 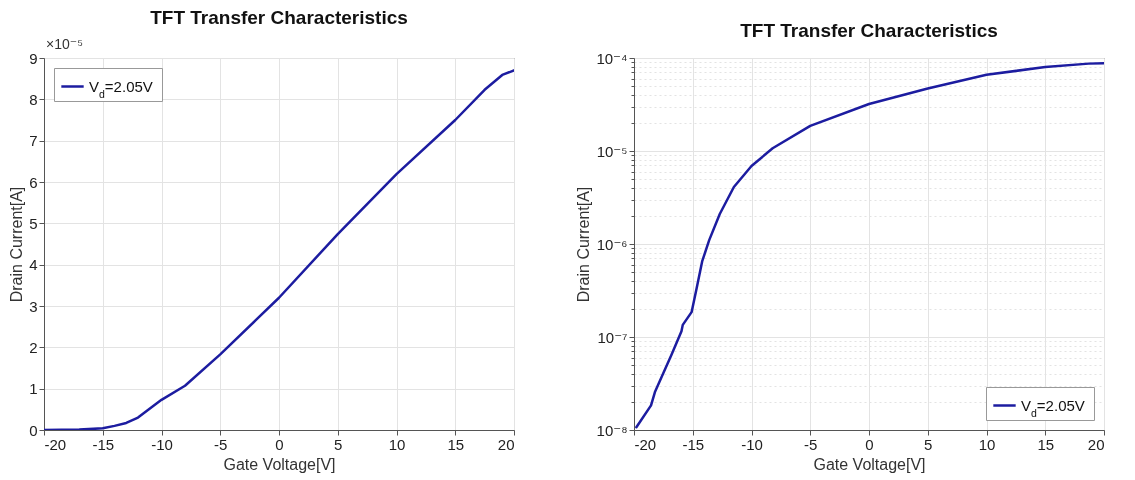 What do you see at coordinates (612, 244) in the screenshot?
I see `y-tick-label: 10⁻⁶` at bounding box center [612, 244].